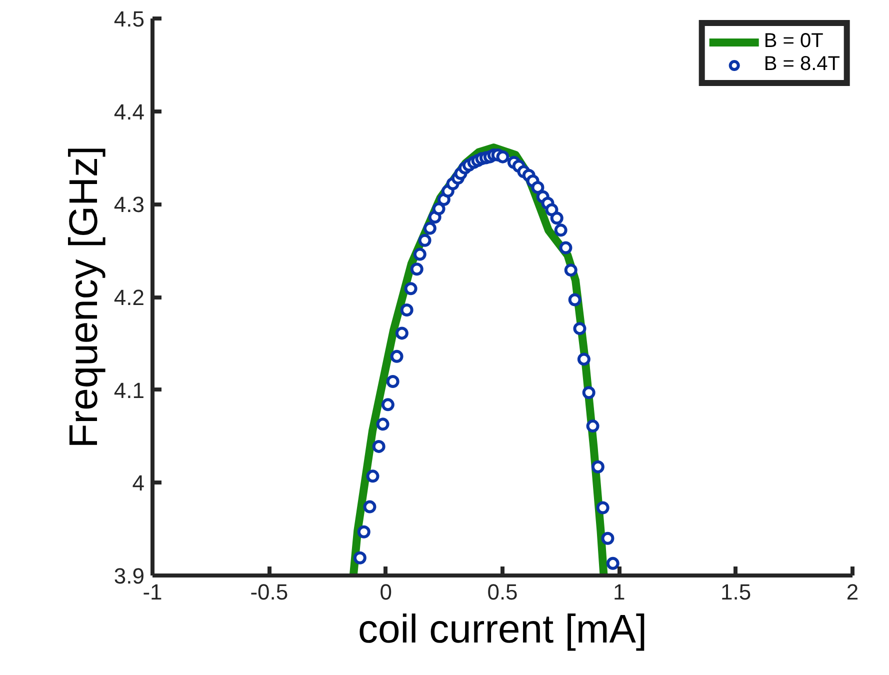 This screenshot has width=889, height=675. Describe the element at coordinates (736, 592) in the screenshot. I see `x-tick-label: 1.5` at that location.